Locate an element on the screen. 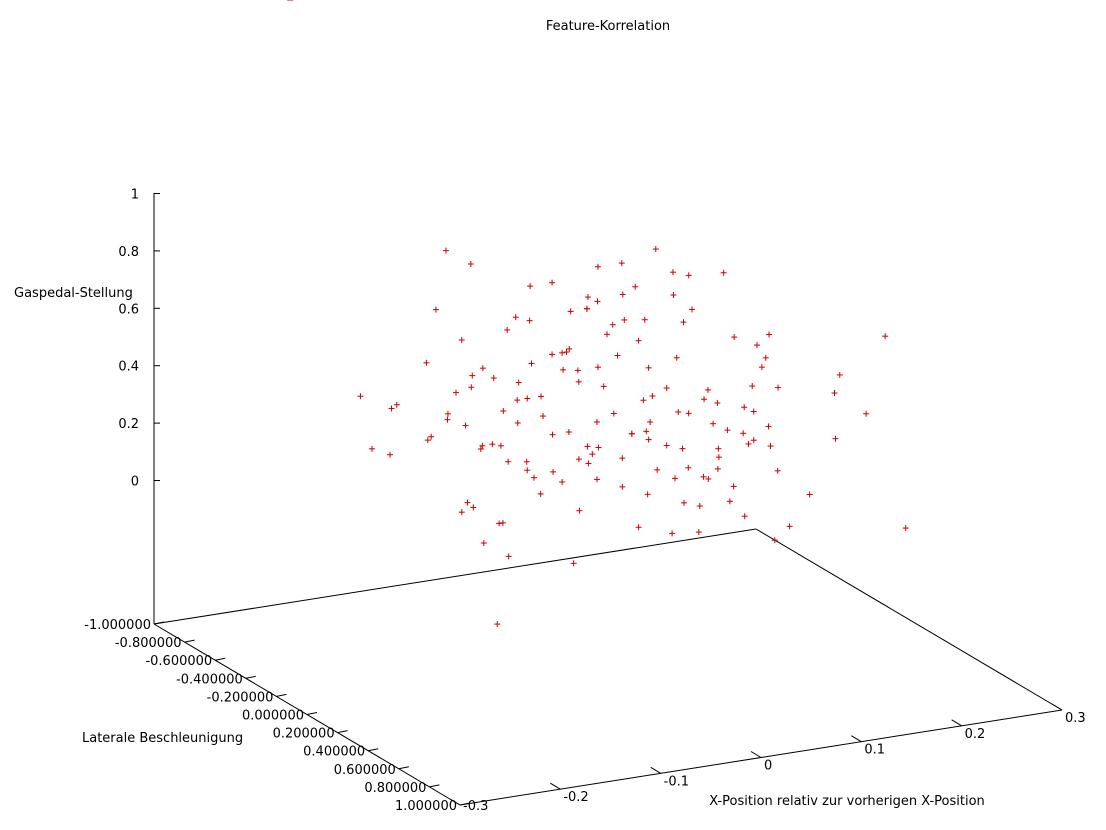 The width and height of the screenshot is (1106, 830). y-tick-label: -0.400000 is located at coordinates (209, 679).